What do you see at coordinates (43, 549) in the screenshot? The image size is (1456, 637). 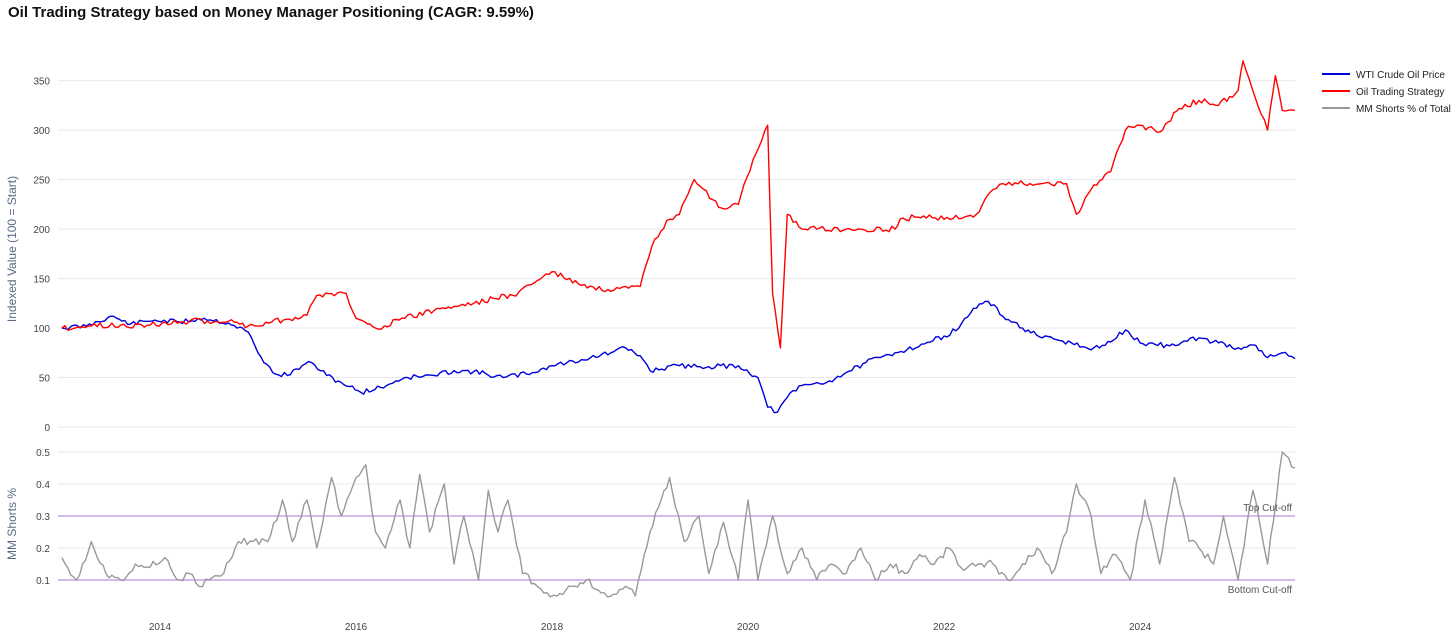 I see `bottom-y-tick-label: 0.2` at bounding box center [43, 549].